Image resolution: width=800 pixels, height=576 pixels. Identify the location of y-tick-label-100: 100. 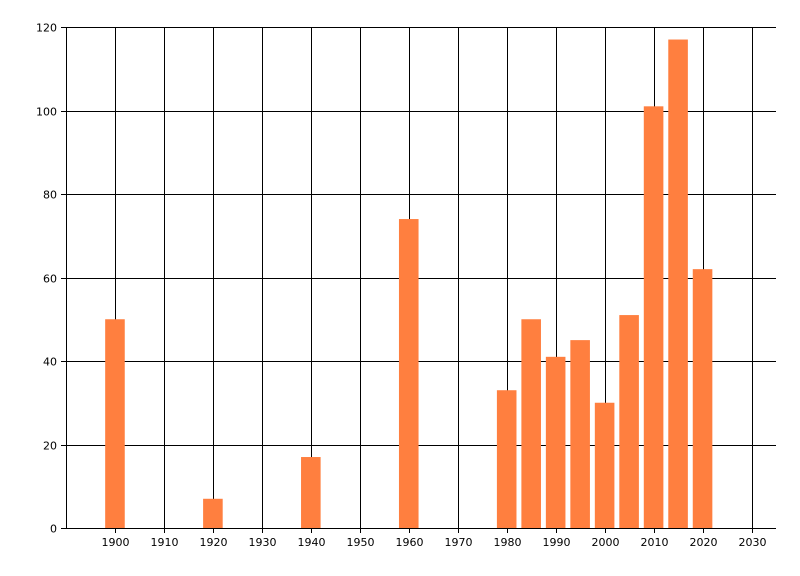
(46, 112).